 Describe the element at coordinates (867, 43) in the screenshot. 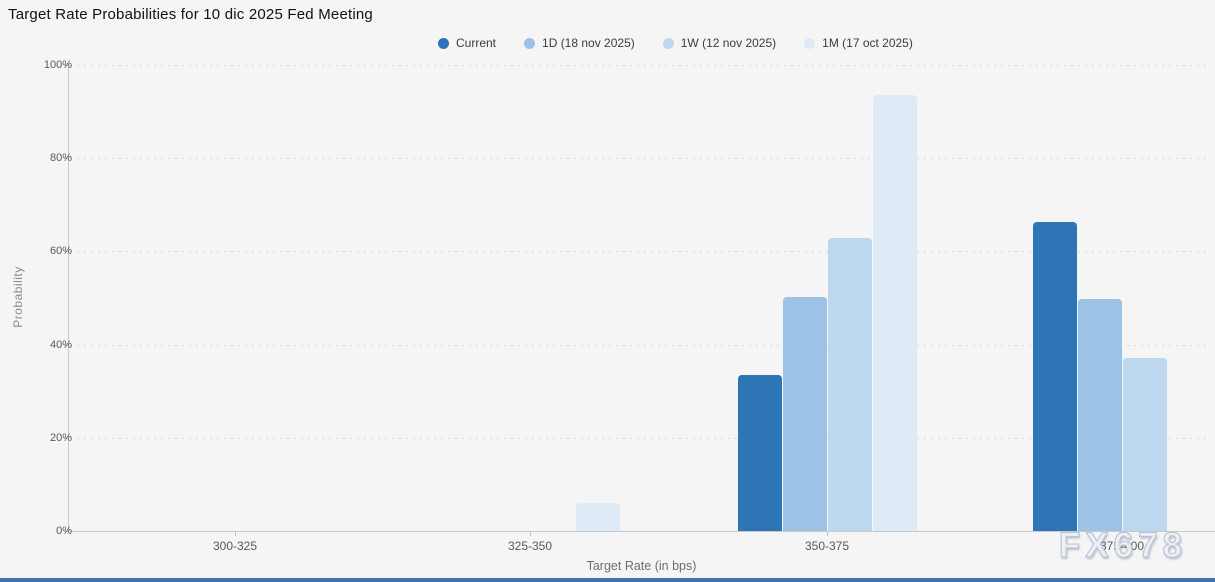

I see `legend-item-label: 1M (17 oct 2025)` at that location.